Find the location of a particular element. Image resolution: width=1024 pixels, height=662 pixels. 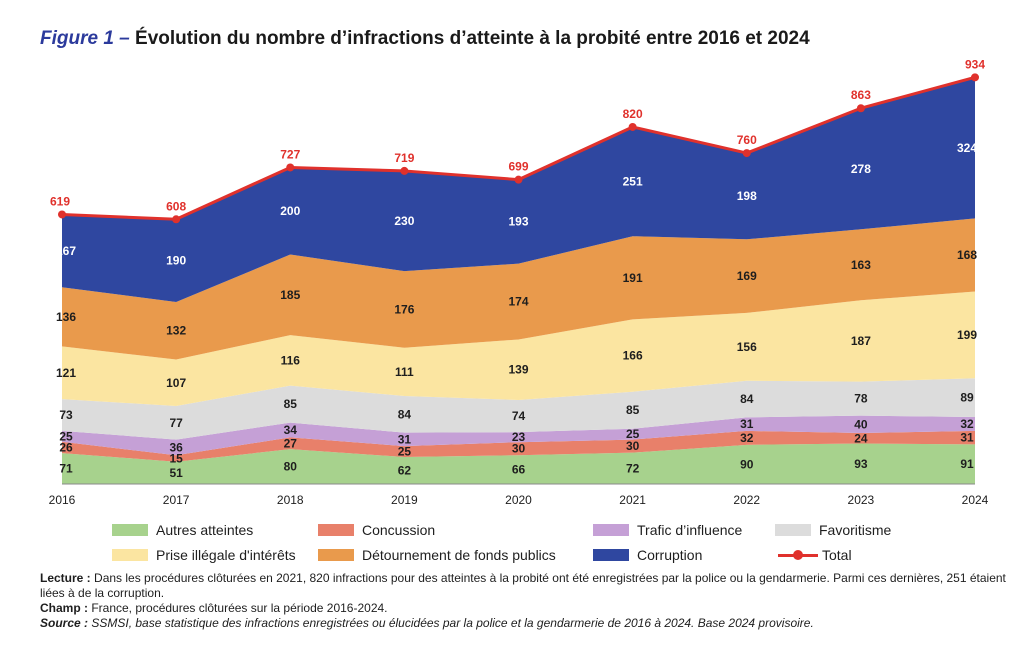

data-label-prise-illegale-d-interets: 107 is located at coordinates (176, 383).